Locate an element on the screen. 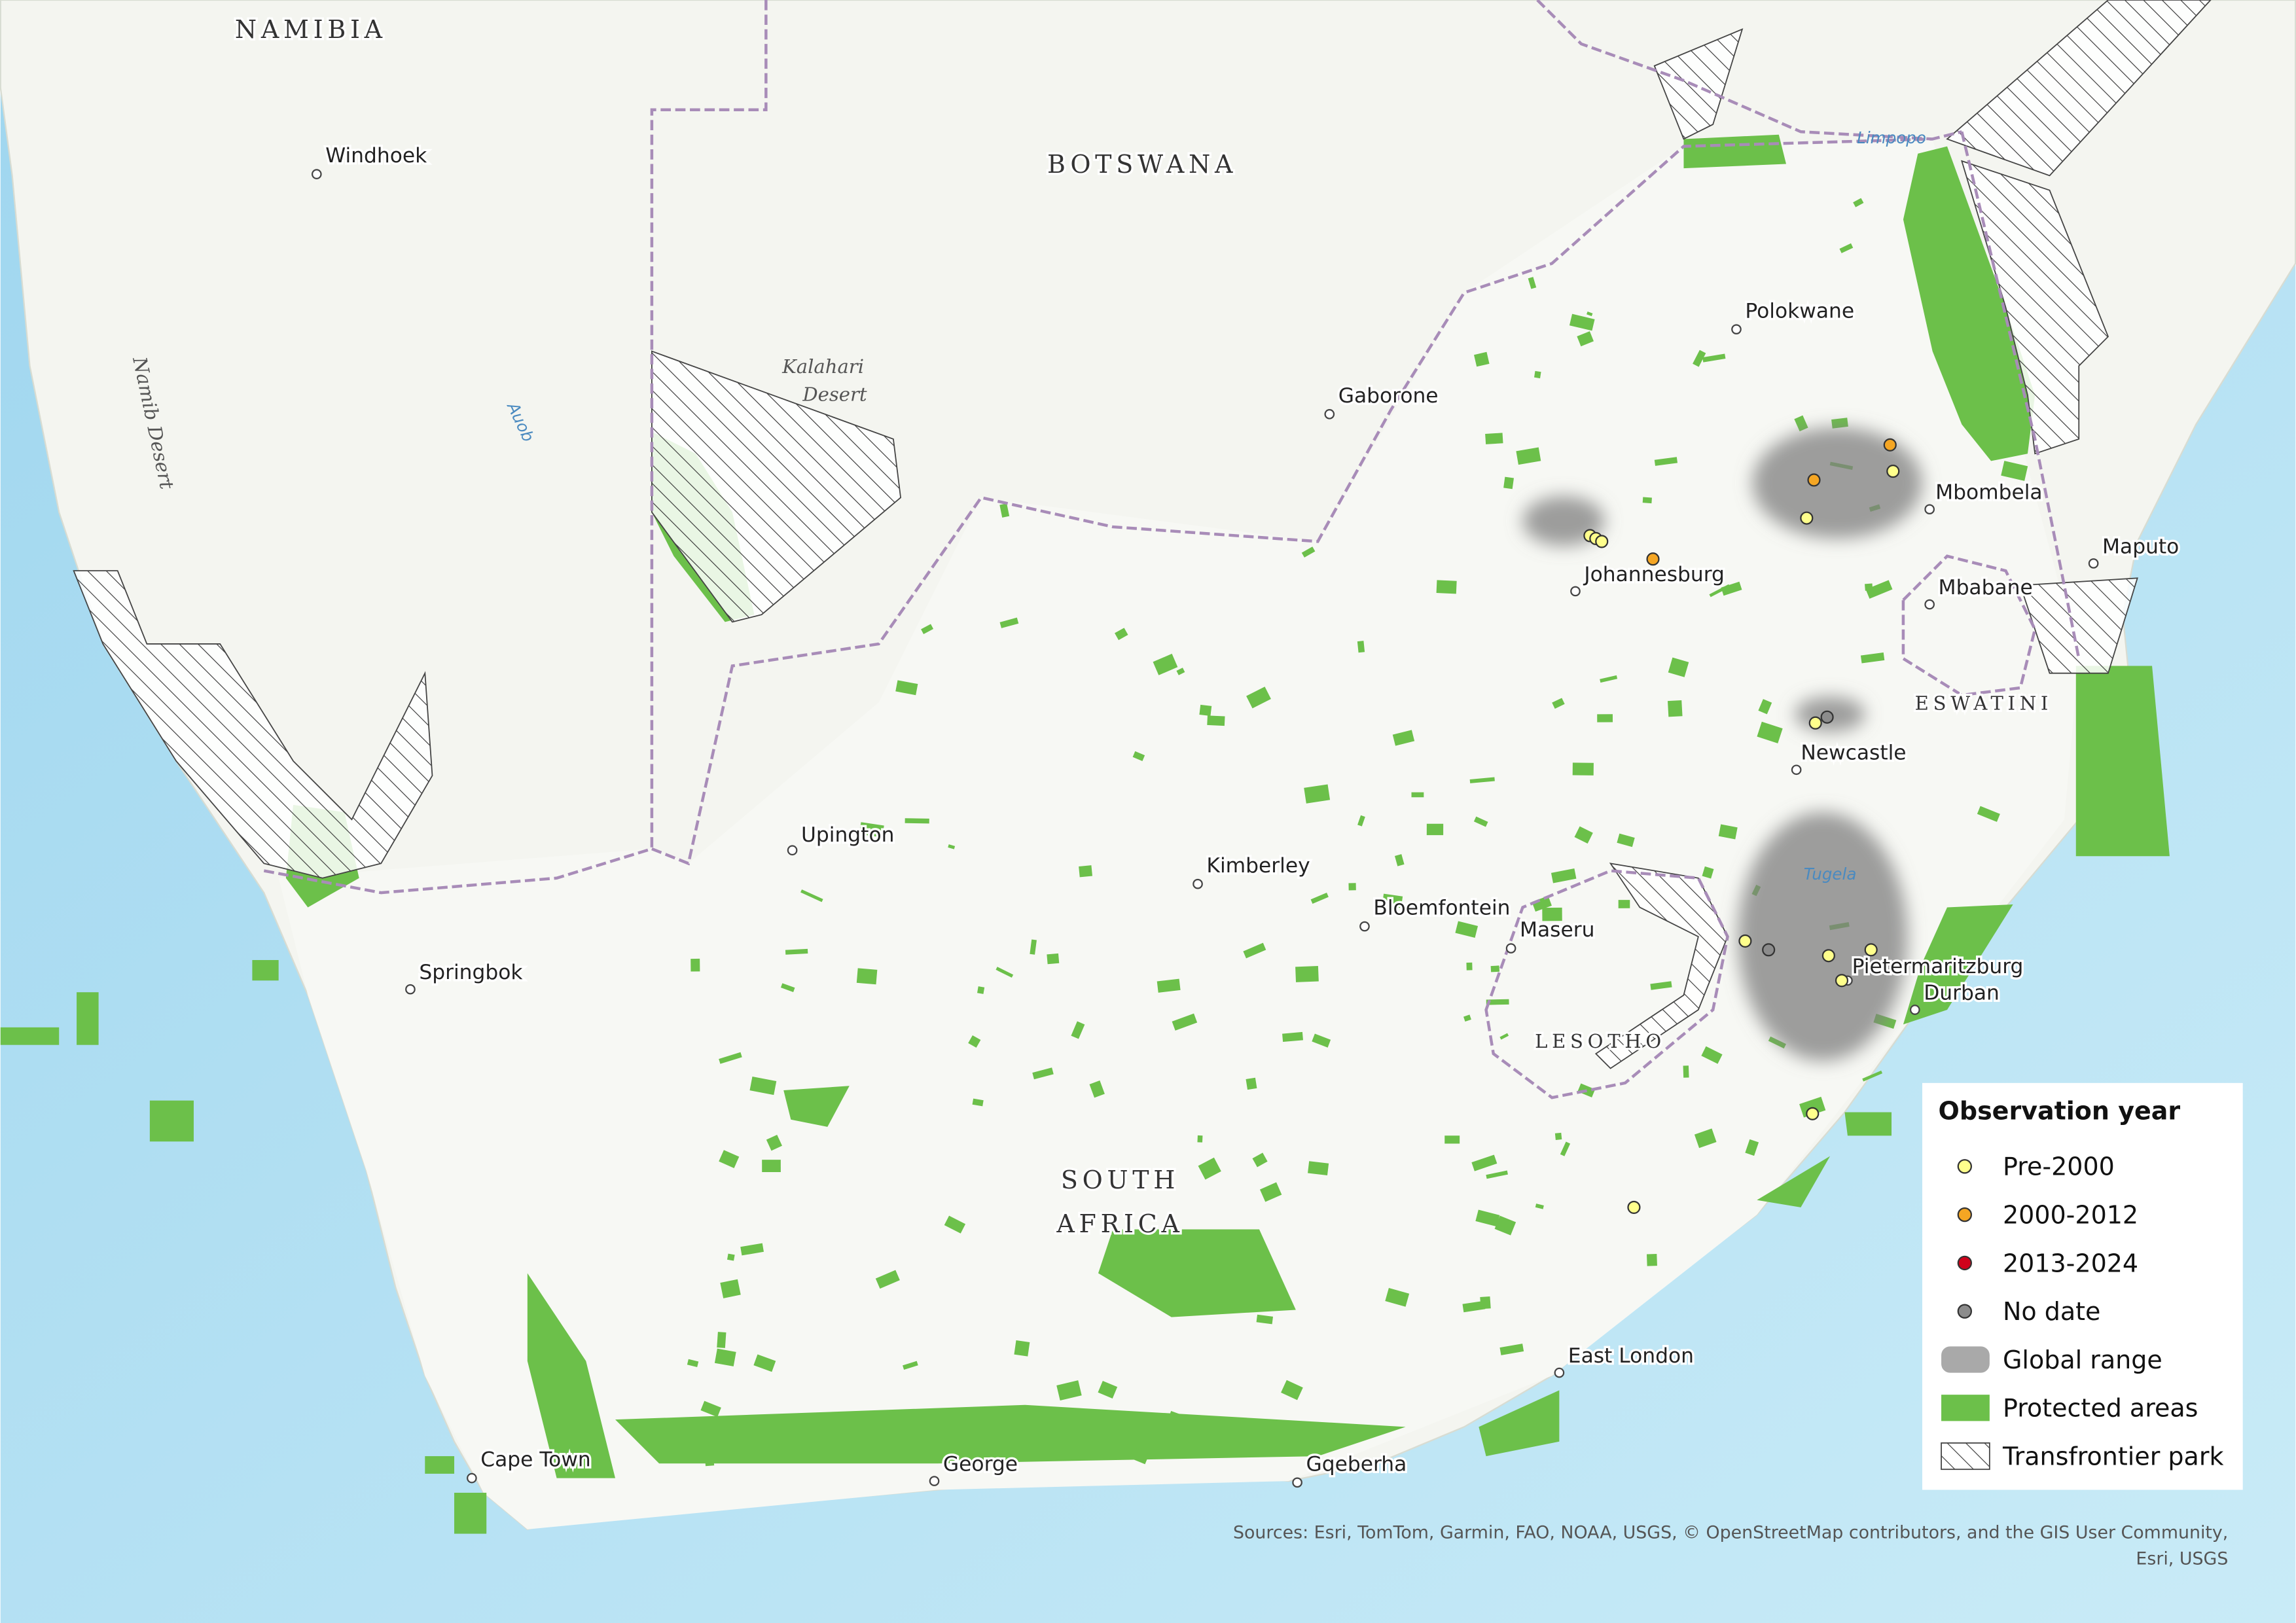 Image resolution: width=2296 pixels, height=1623 pixels. country-label: ESWATINI is located at coordinates (1984, 703).